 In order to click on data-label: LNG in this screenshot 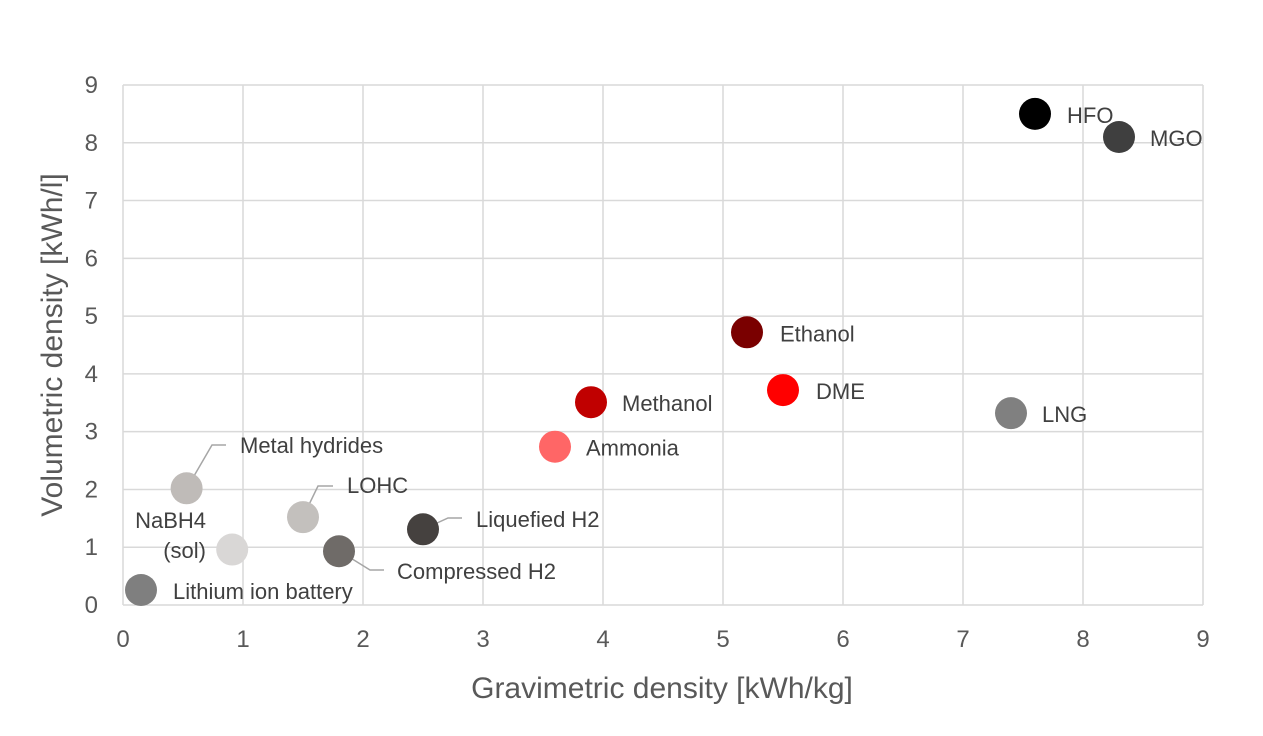, I will do `click(1064, 414)`.